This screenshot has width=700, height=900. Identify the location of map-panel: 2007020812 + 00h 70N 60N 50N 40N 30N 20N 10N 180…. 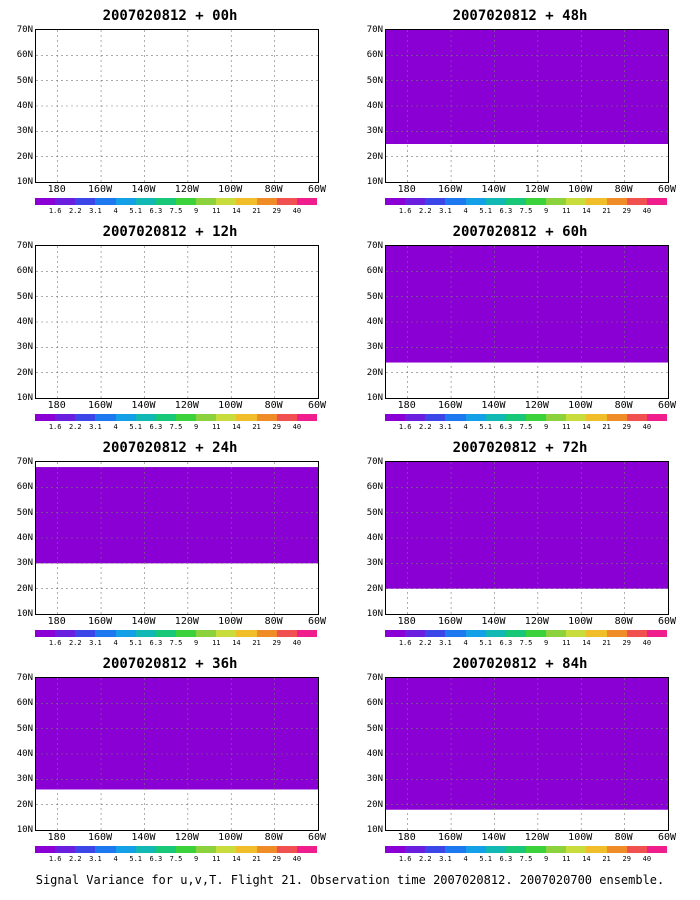
(170, 112).